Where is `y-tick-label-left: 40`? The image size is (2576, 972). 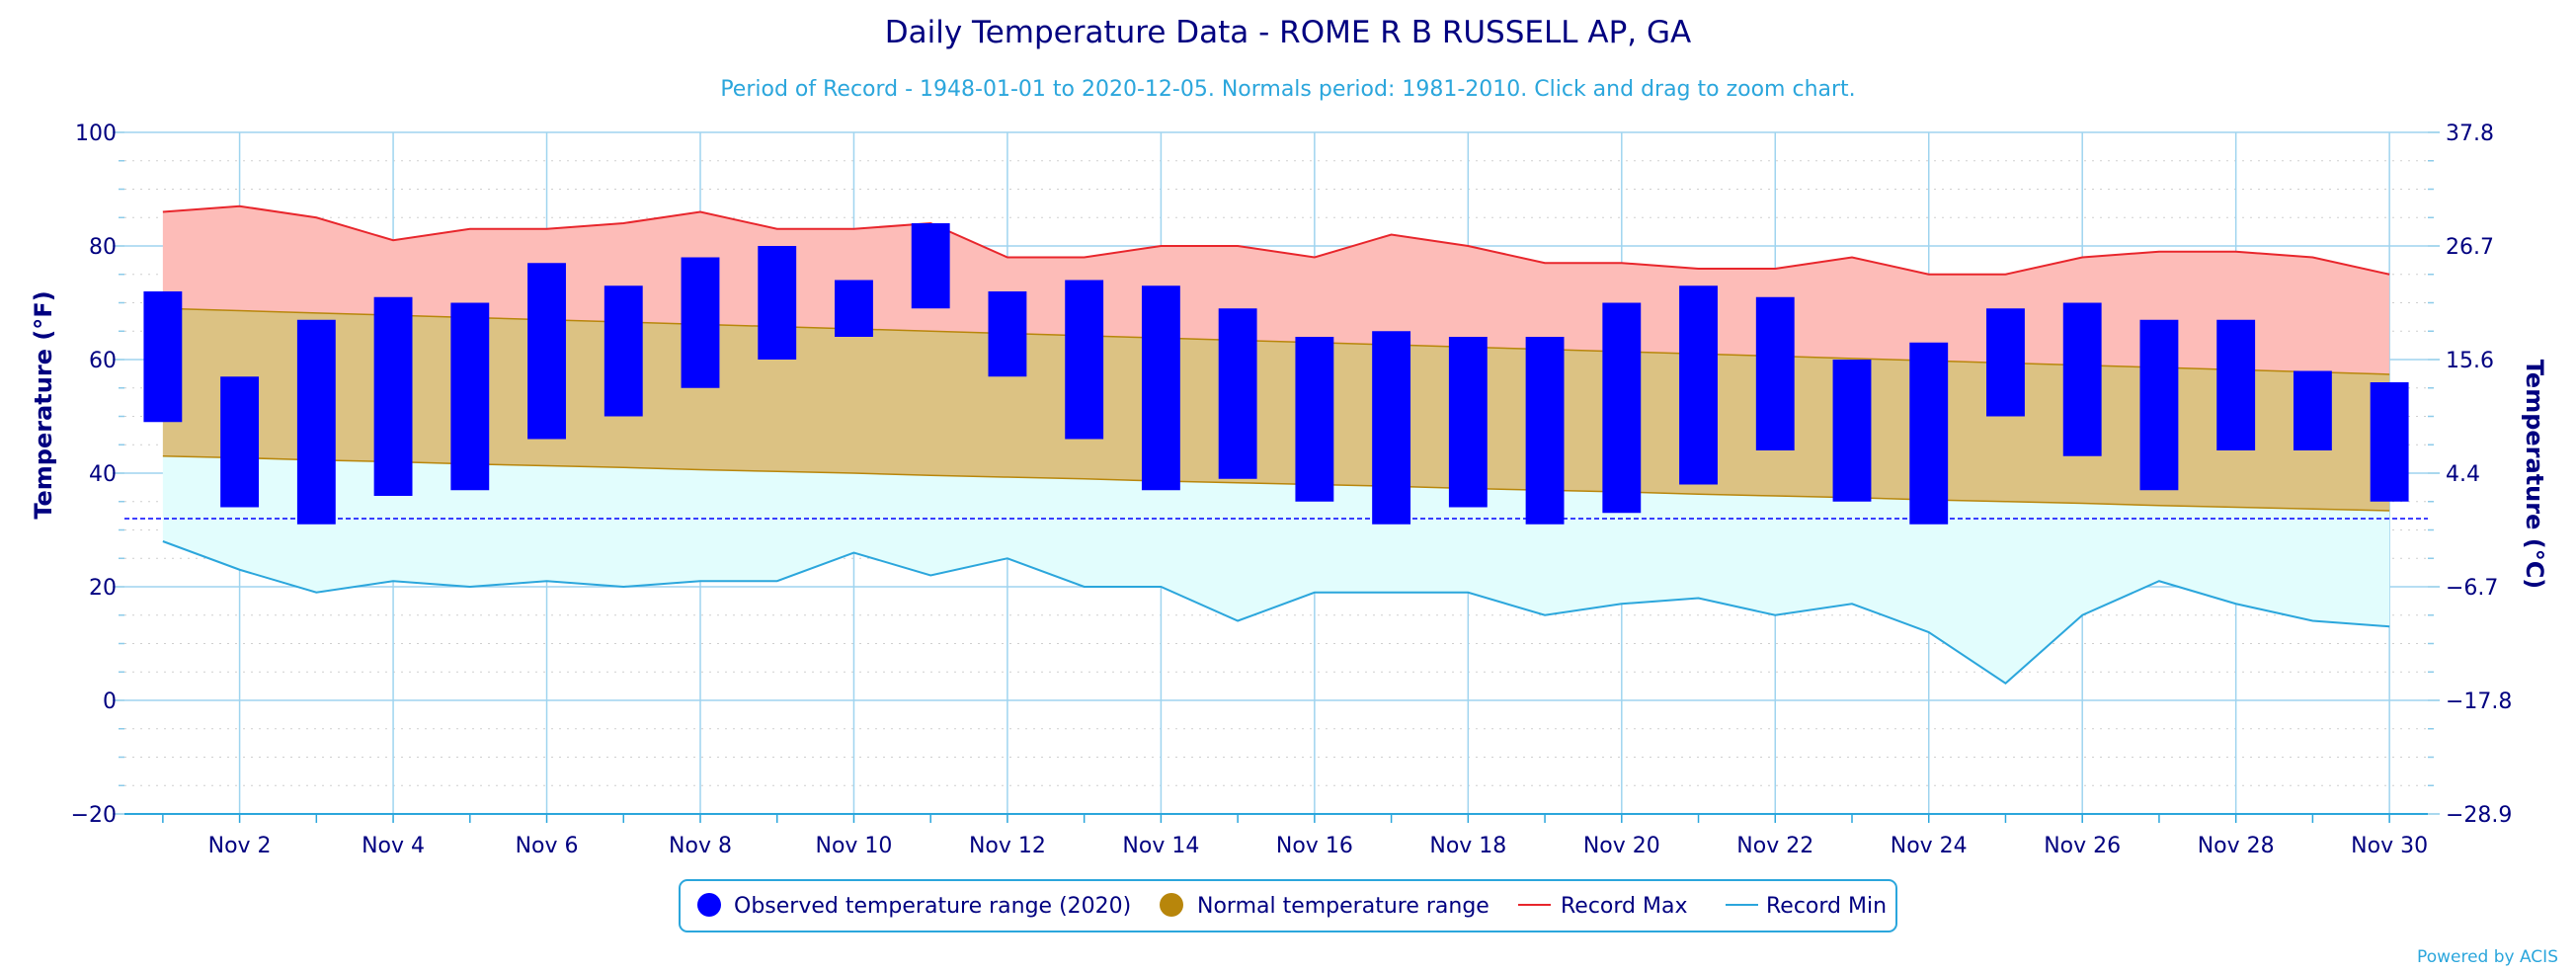
y-tick-label-left: 40 is located at coordinates (103, 474).